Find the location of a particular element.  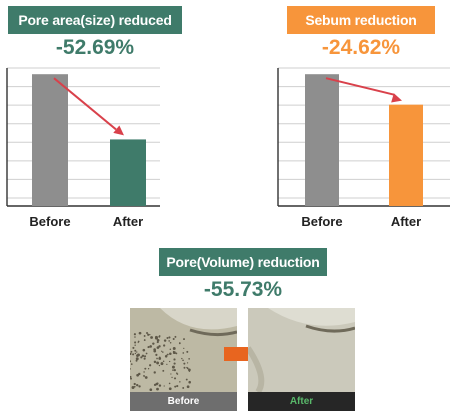

pore-volume-change: -55.73% is located at coordinates (243, 289).